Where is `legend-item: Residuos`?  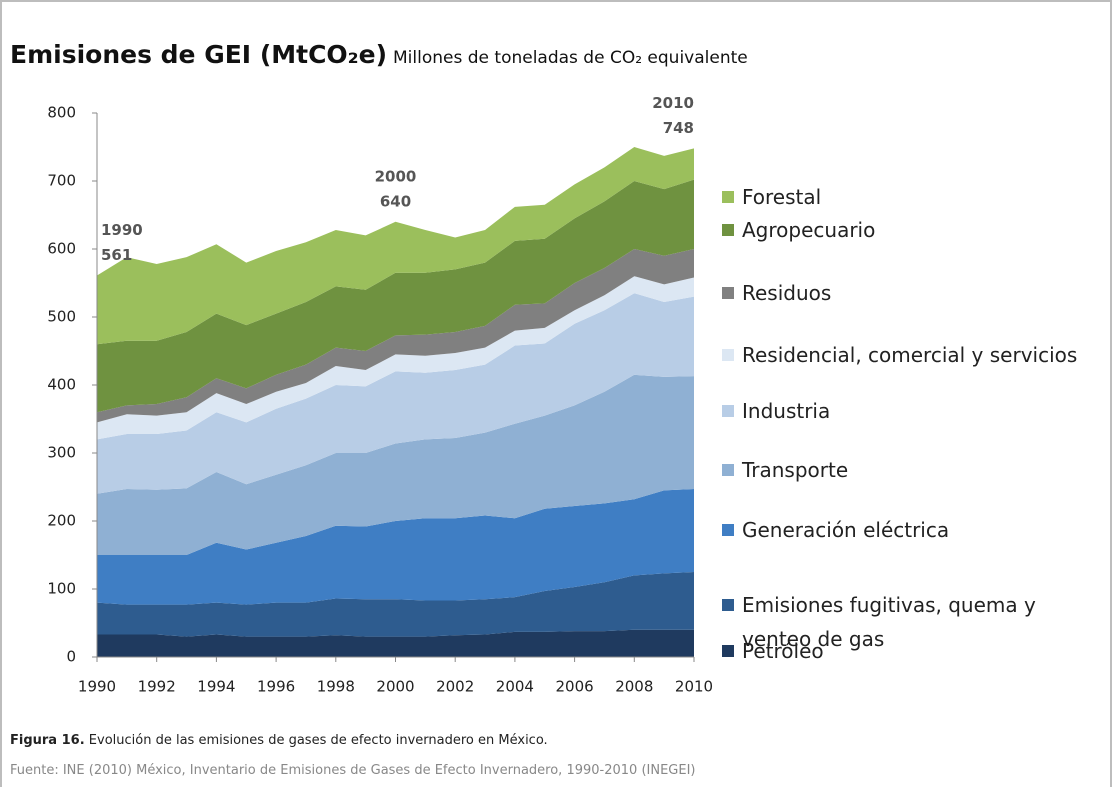
legend-item: Residuos is located at coordinates (907, 293).